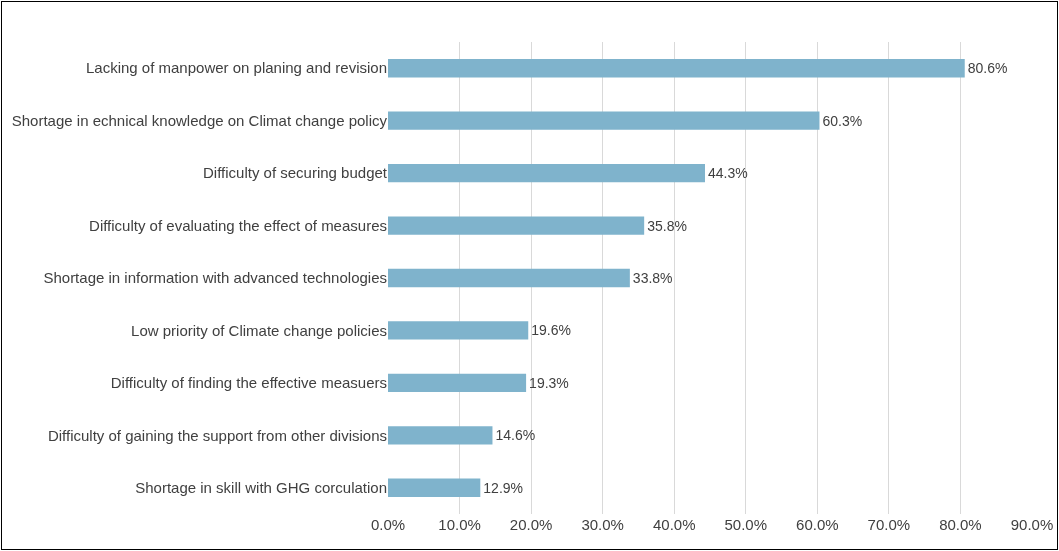  I want to click on data-label: 35.8%, so click(667, 225).